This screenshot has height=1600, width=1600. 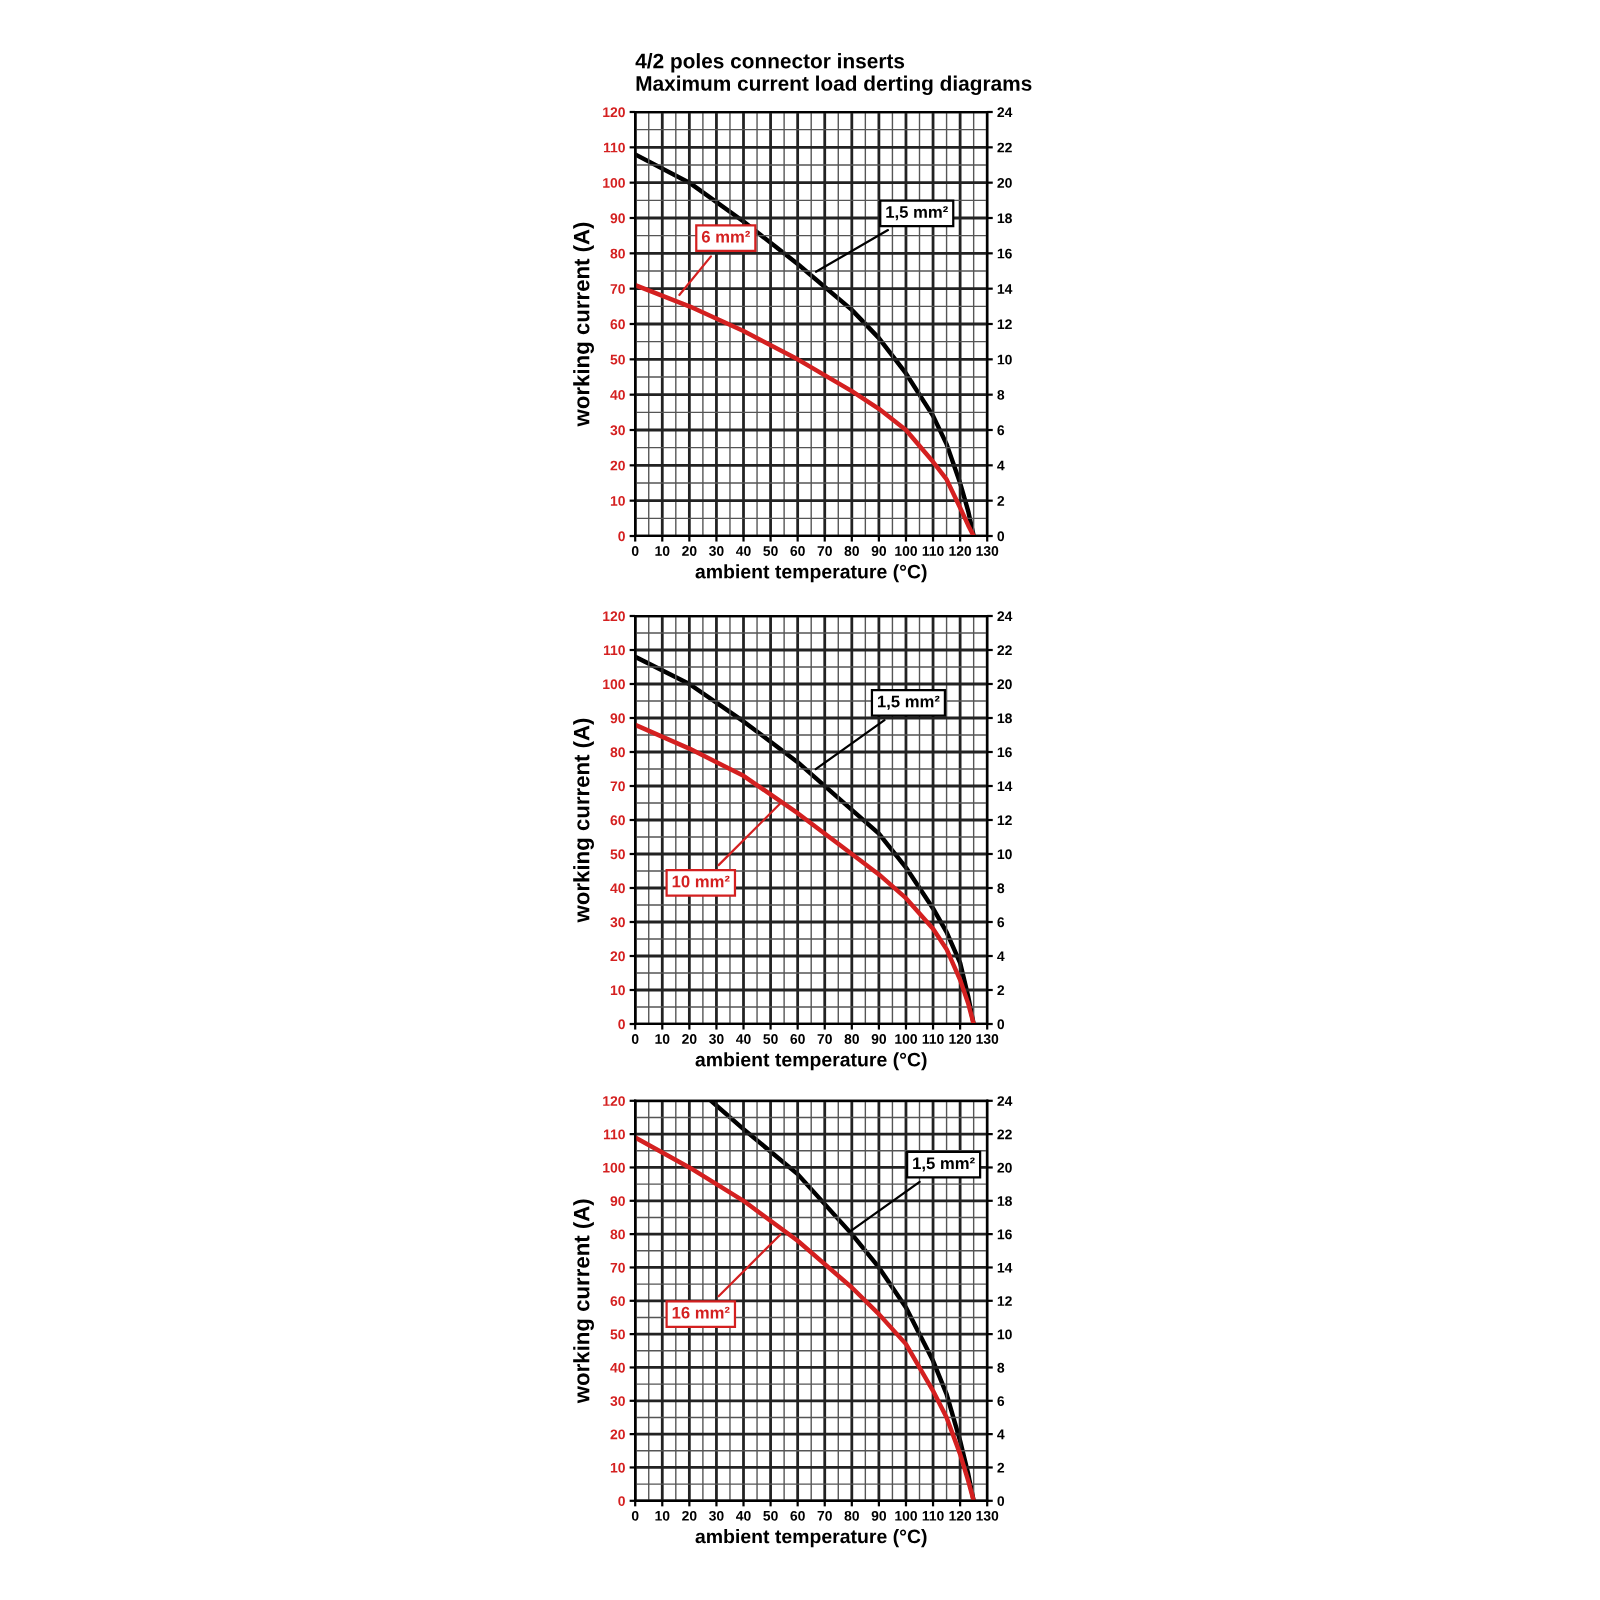 I want to click on chart-subtitle: Maximum current load derting diagrams, so click(x=834, y=85).